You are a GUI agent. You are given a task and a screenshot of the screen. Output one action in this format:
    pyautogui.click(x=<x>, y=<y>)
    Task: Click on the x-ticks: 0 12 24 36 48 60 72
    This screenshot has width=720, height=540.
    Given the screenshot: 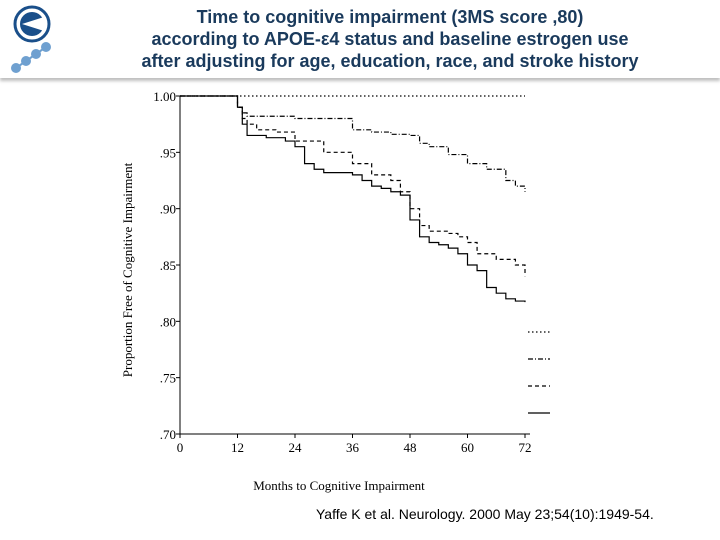 What is the action you would take?
    pyautogui.click(x=354, y=444)
    